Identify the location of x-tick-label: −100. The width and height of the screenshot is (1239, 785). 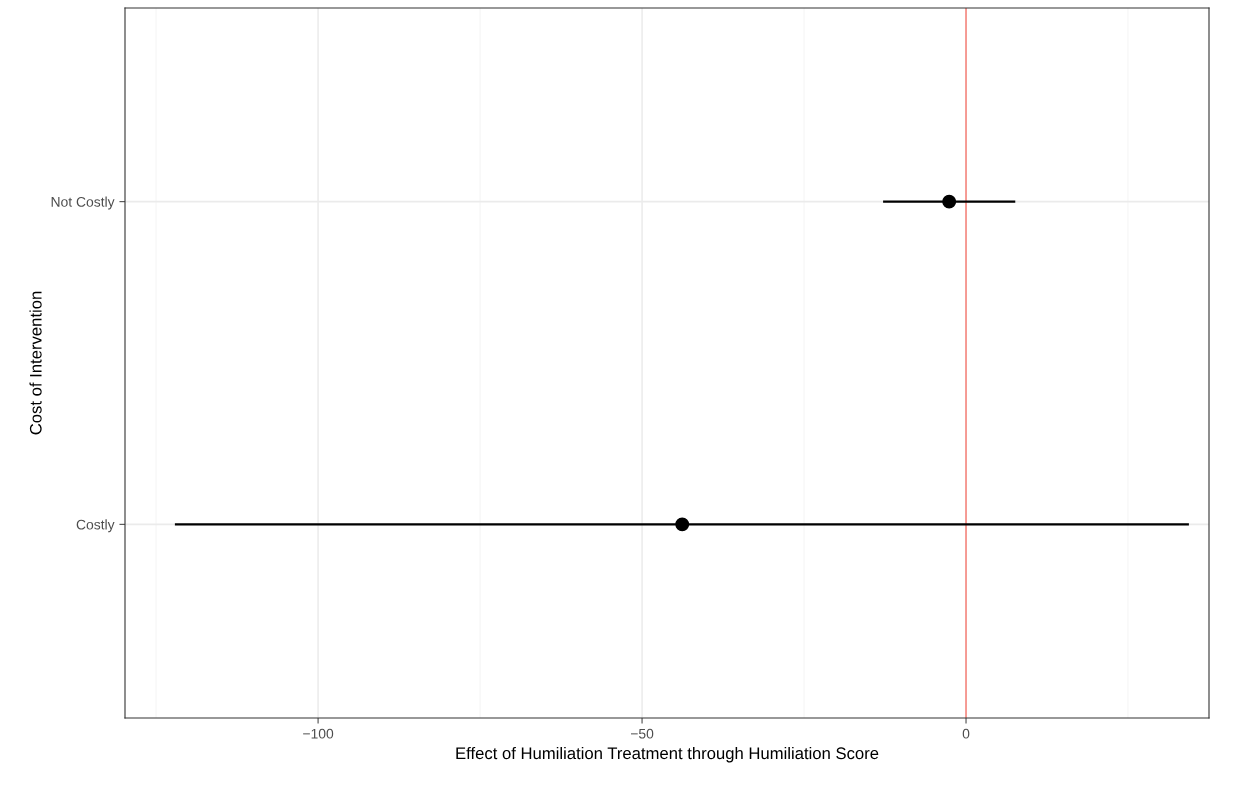
(318, 733).